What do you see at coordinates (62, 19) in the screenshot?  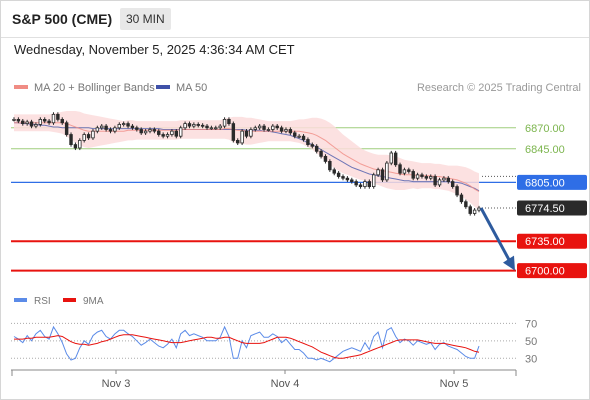 I see `chart-title: S&P 500 (CME)` at bounding box center [62, 19].